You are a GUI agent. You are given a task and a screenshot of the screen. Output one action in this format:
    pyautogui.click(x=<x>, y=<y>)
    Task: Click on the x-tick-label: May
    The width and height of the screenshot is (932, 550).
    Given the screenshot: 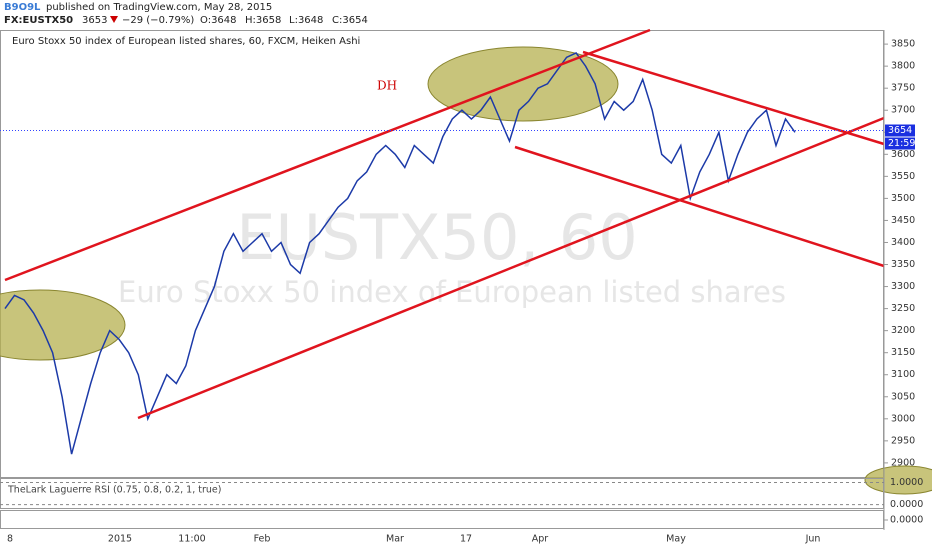 What is the action you would take?
    pyautogui.click(x=676, y=539)
    